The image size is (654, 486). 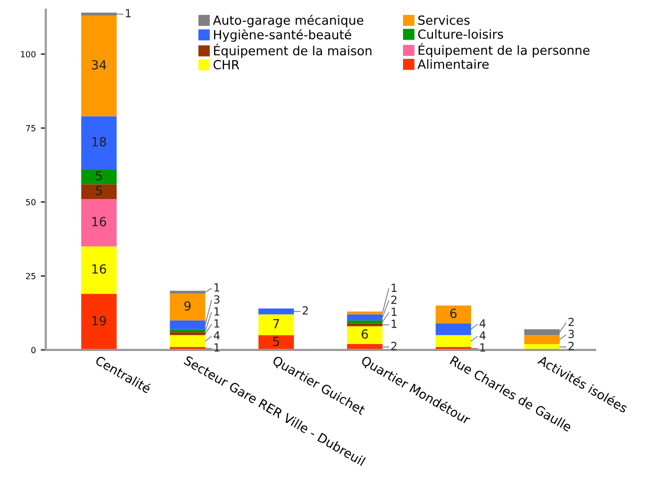 I want to click on y-tick-label: 100, so click(x=28, y=54).